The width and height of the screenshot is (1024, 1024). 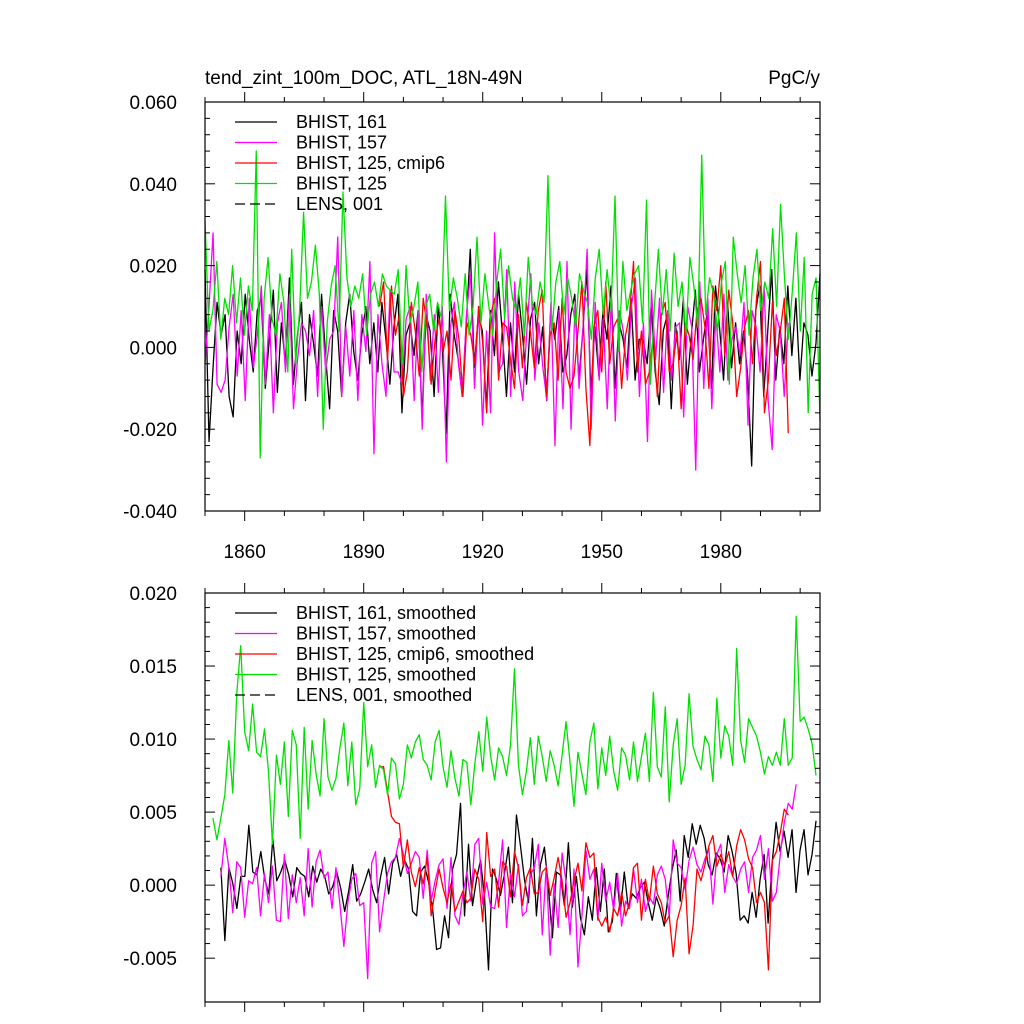 What do you see at coordinates (386, 634) in the screenshot?
I see `bottom-legend-label-1: BHIST, 157, smoothed` at bounding box center [386, 634].